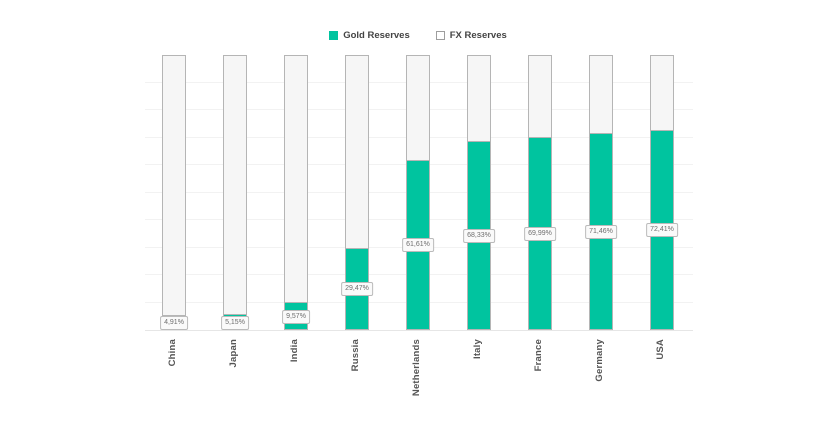 Image resolution: width=836 pixels, height=424 pixels. Describe the element at coordinates (418, 245) in the screenshot. I see `data-label-netherlands: 61,61%` at that location.